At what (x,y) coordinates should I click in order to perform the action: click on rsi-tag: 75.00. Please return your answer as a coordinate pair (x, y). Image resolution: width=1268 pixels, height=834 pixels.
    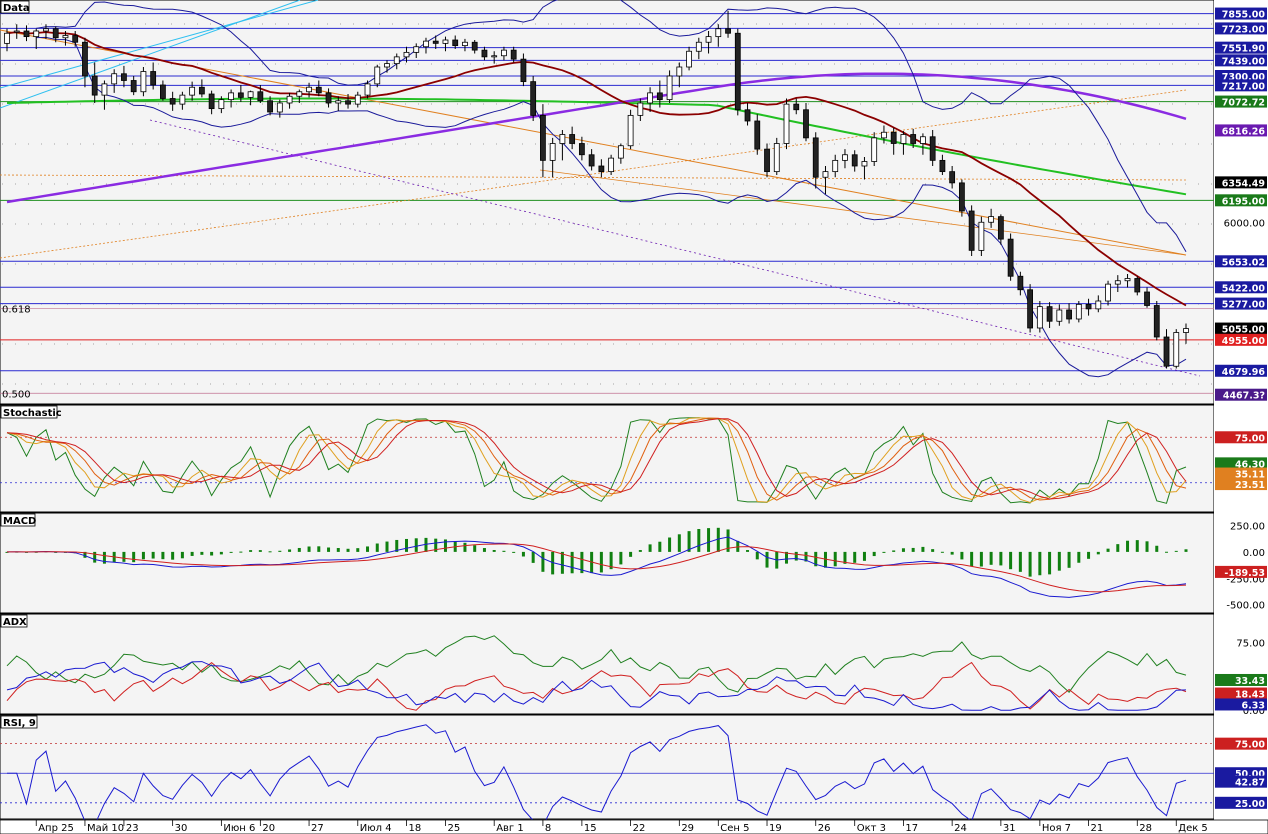
    Looking at the image, I should click on (1241, 744).